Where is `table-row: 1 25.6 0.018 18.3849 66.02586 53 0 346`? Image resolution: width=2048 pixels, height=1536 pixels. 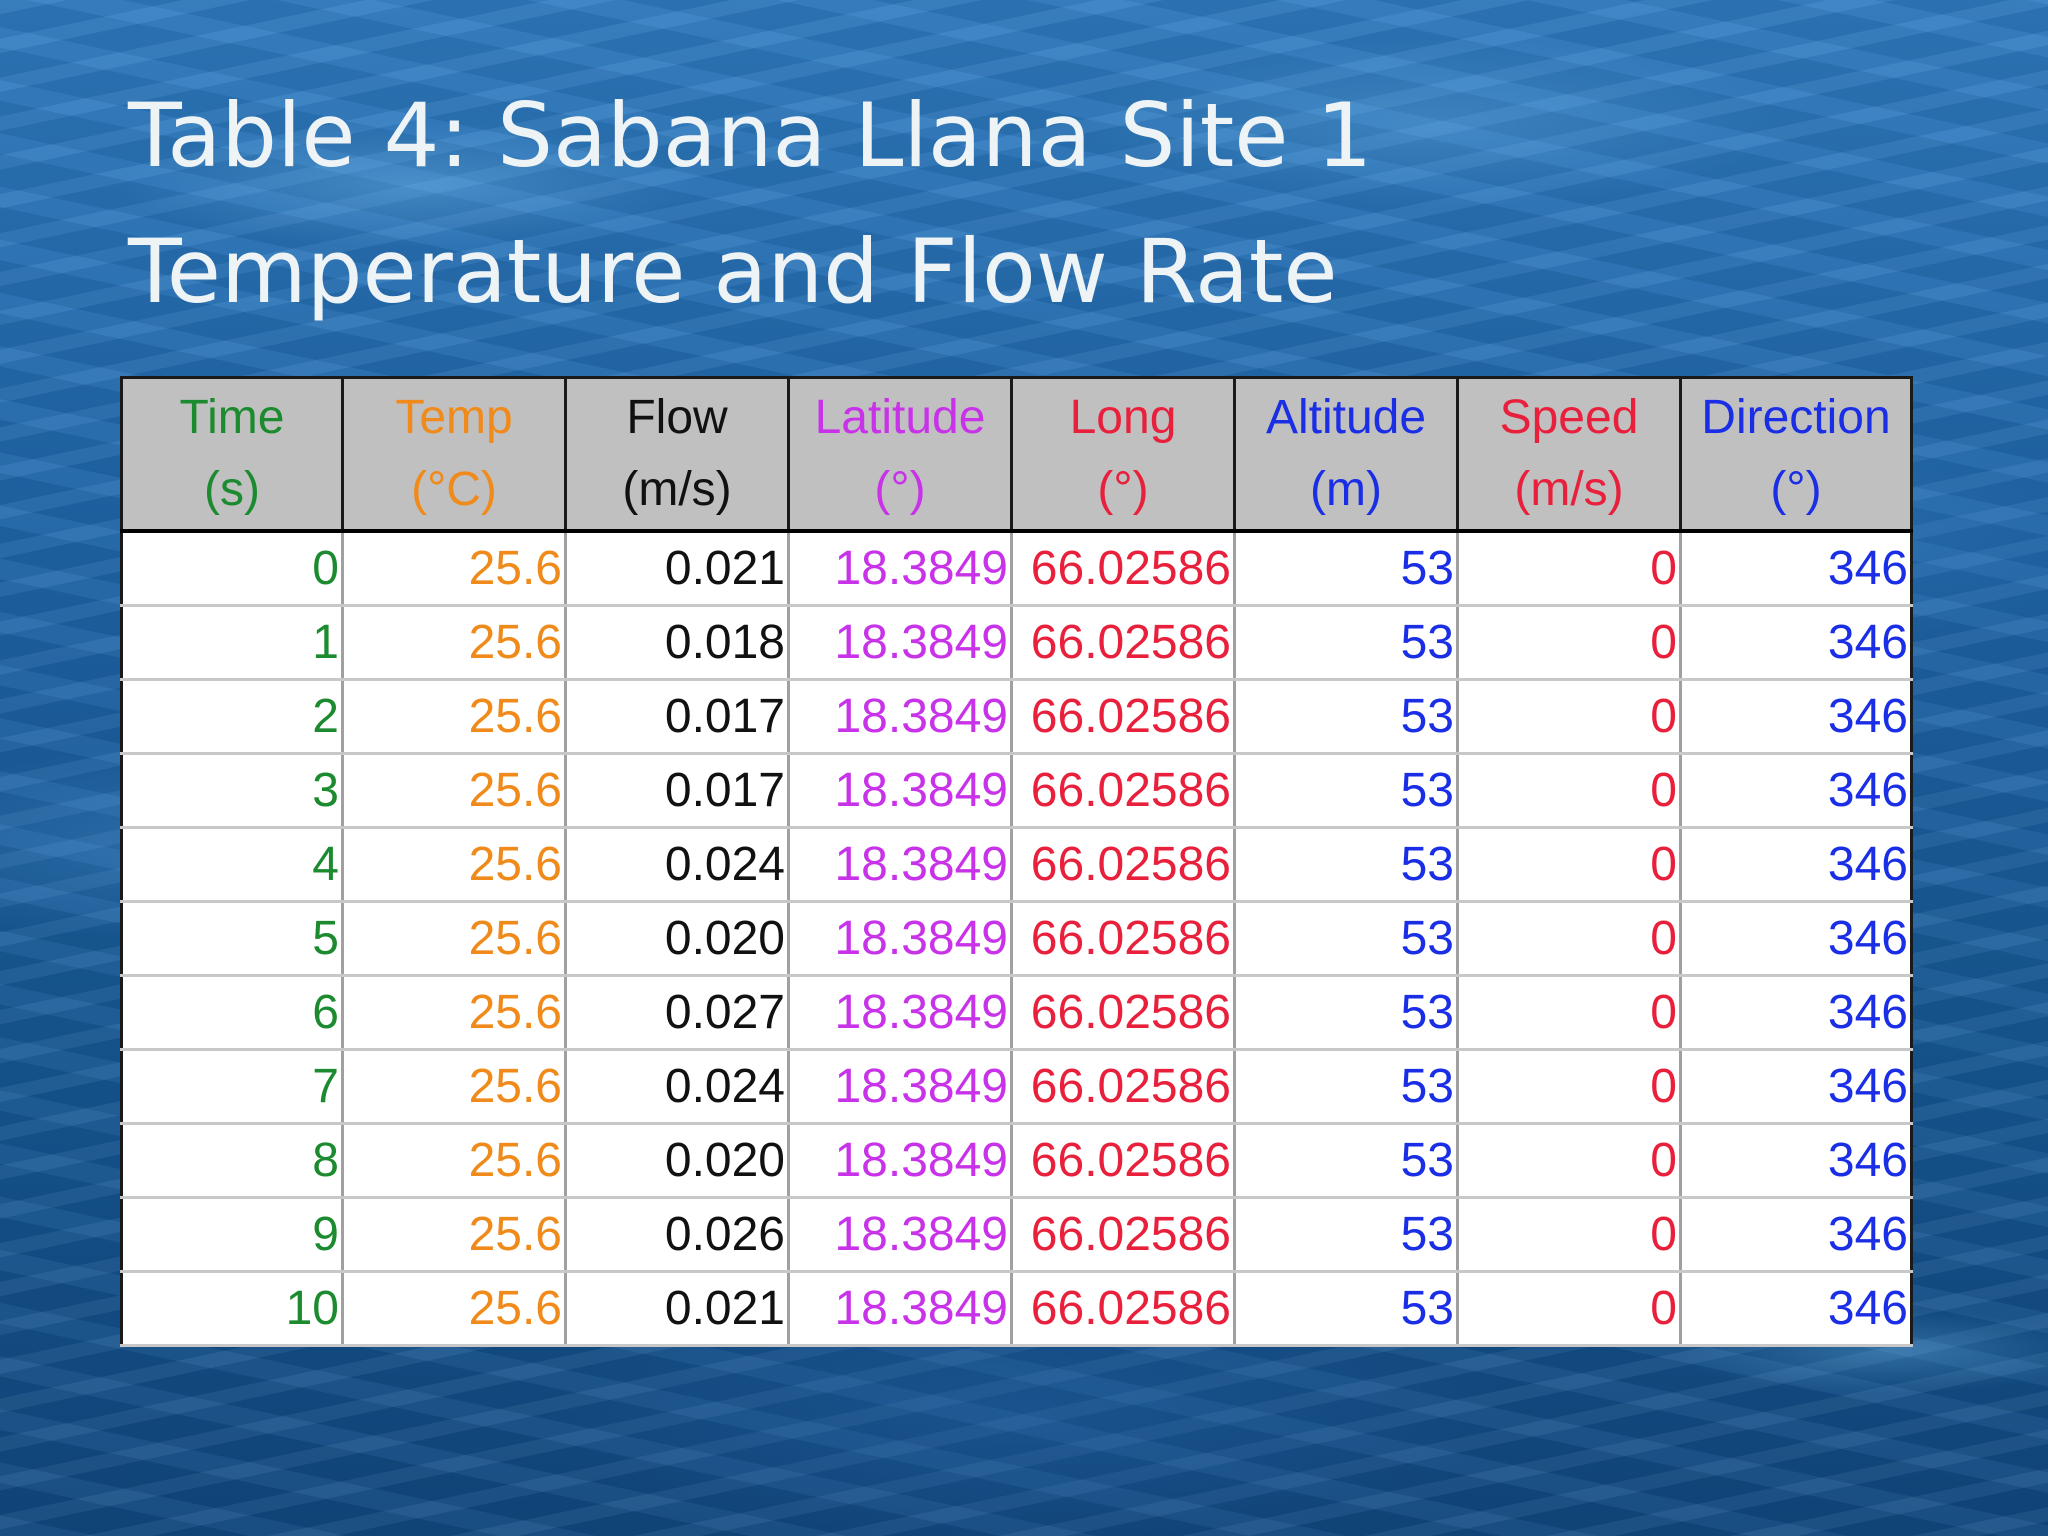 table-row: 1 25.6 0.018 18.3849 66.02586 53 0 346 is located at coordinates (1016, 643).